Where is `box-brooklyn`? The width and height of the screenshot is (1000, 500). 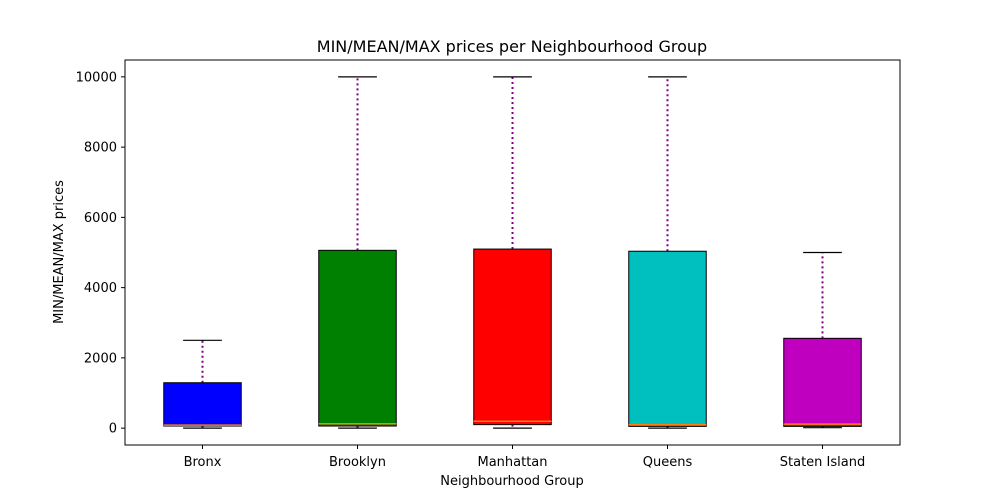
box-brooklyn is located at coordinates (357, 338).